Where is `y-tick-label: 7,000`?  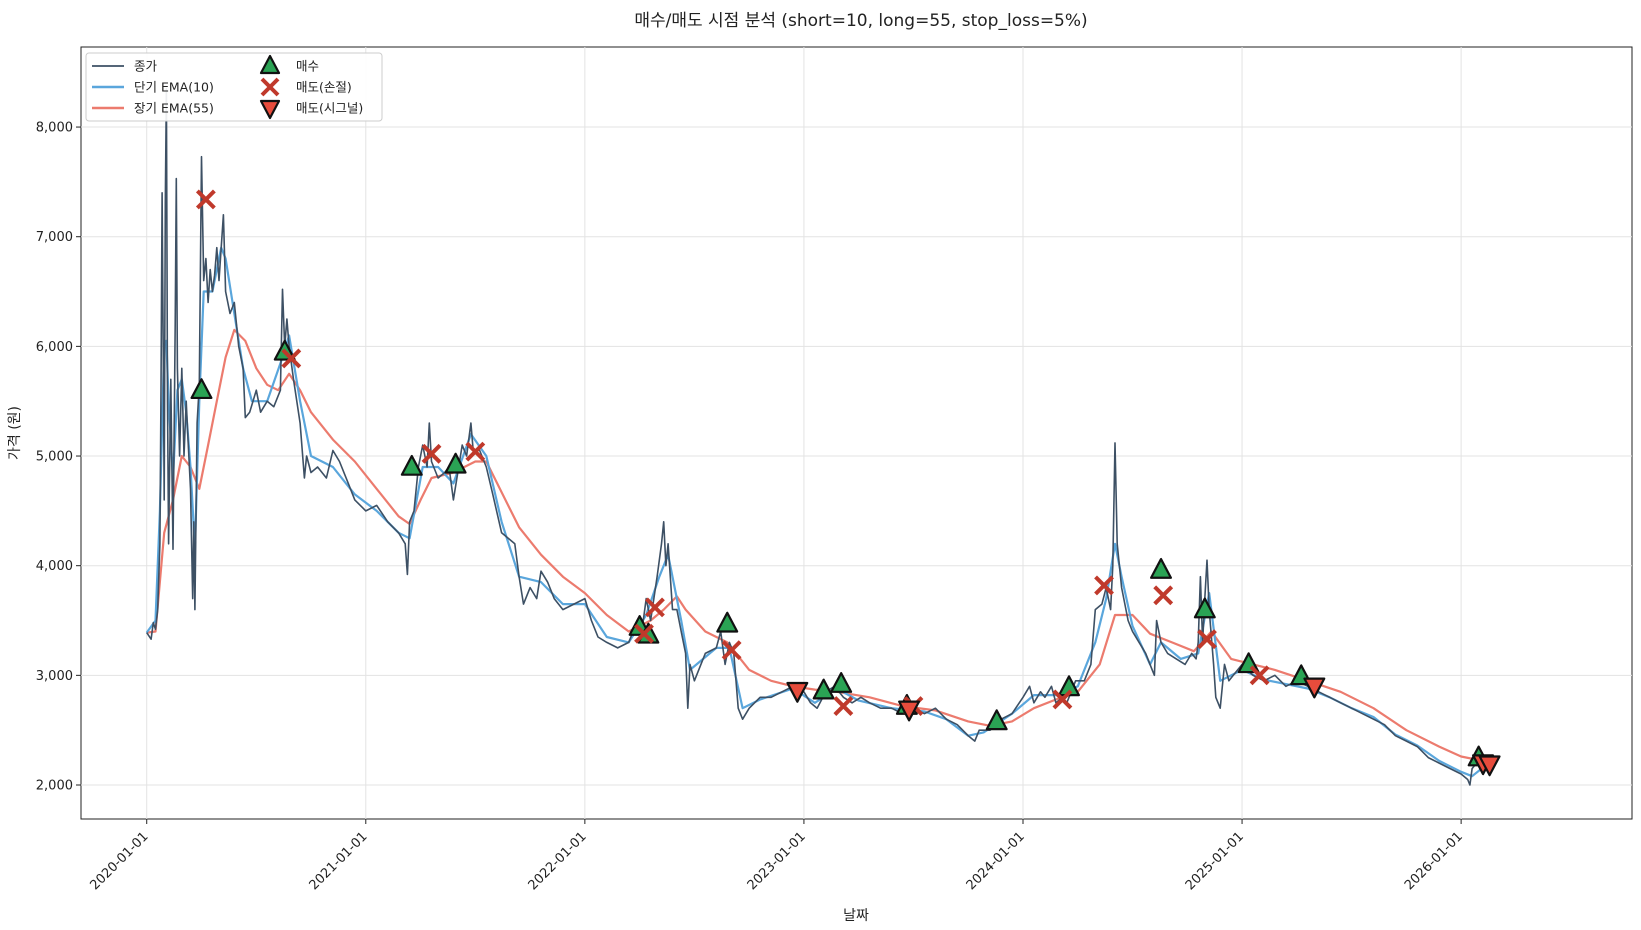
y-tick-label: 7,000 is located at coordinates (54, 237).